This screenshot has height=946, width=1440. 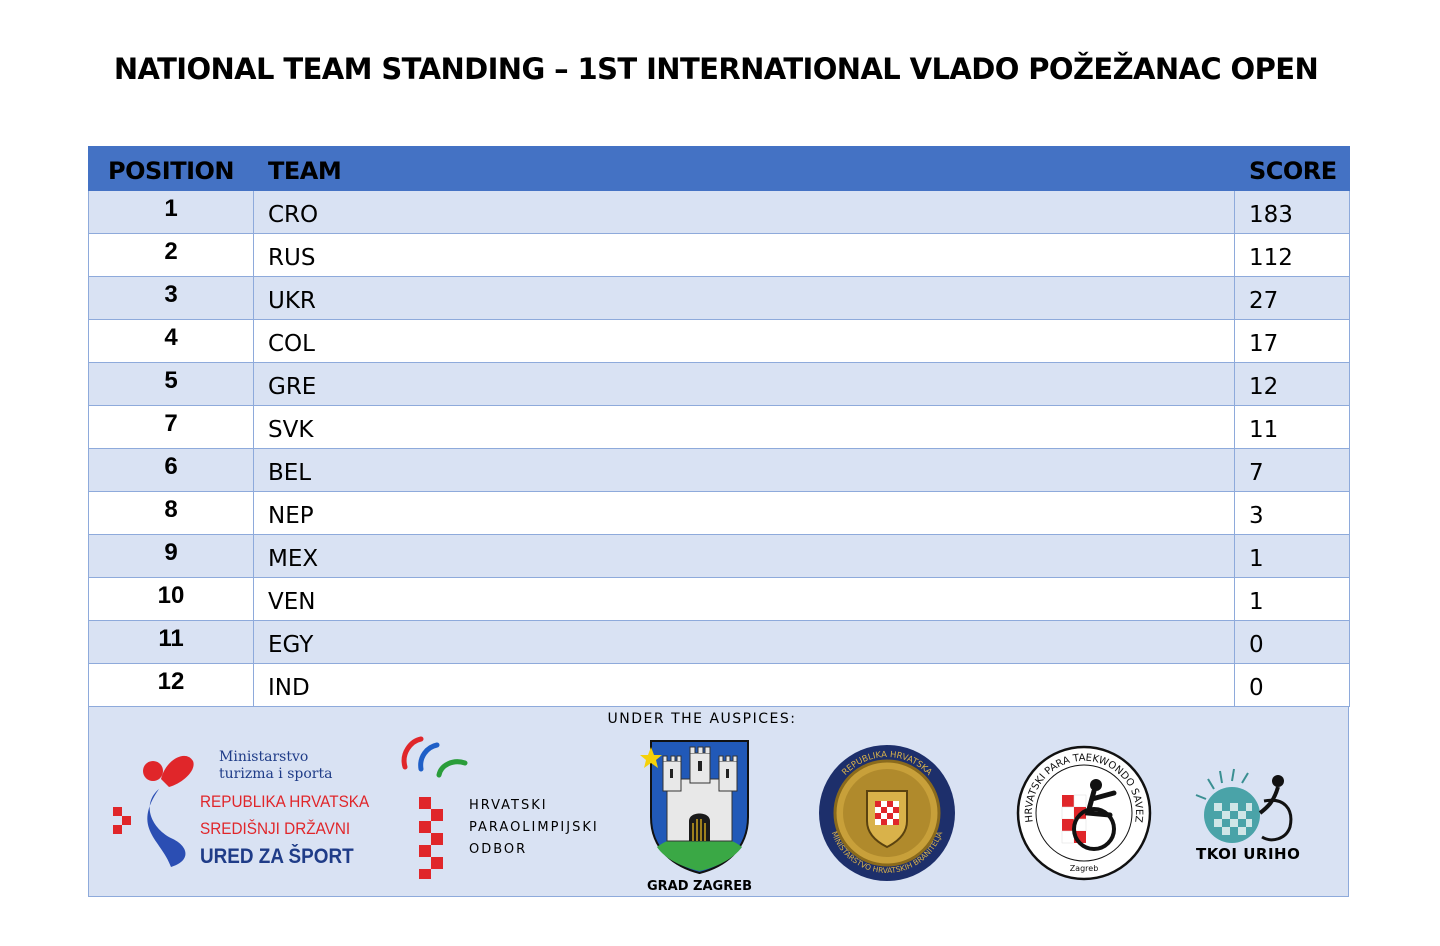 I want to click on team-cell: IND, so click(x=744, y=685).